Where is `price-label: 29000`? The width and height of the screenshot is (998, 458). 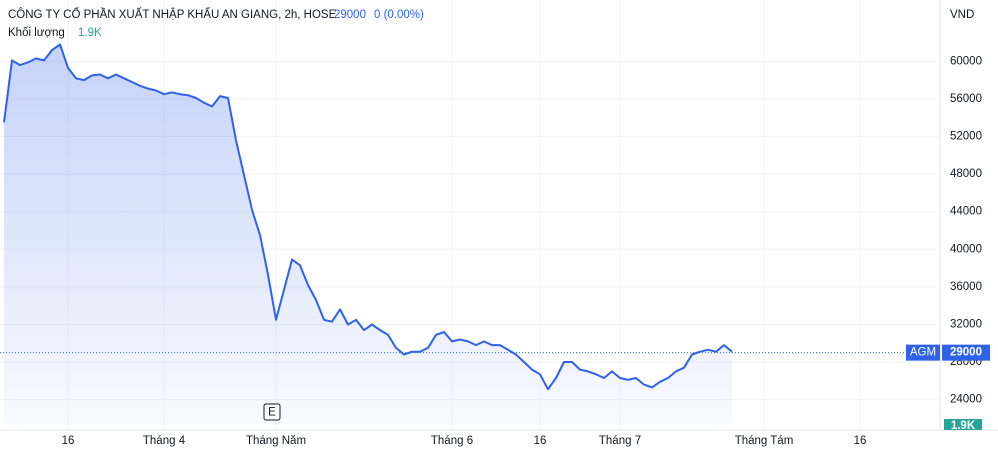
price-label: 29000 is located at coordinates (966, 353).